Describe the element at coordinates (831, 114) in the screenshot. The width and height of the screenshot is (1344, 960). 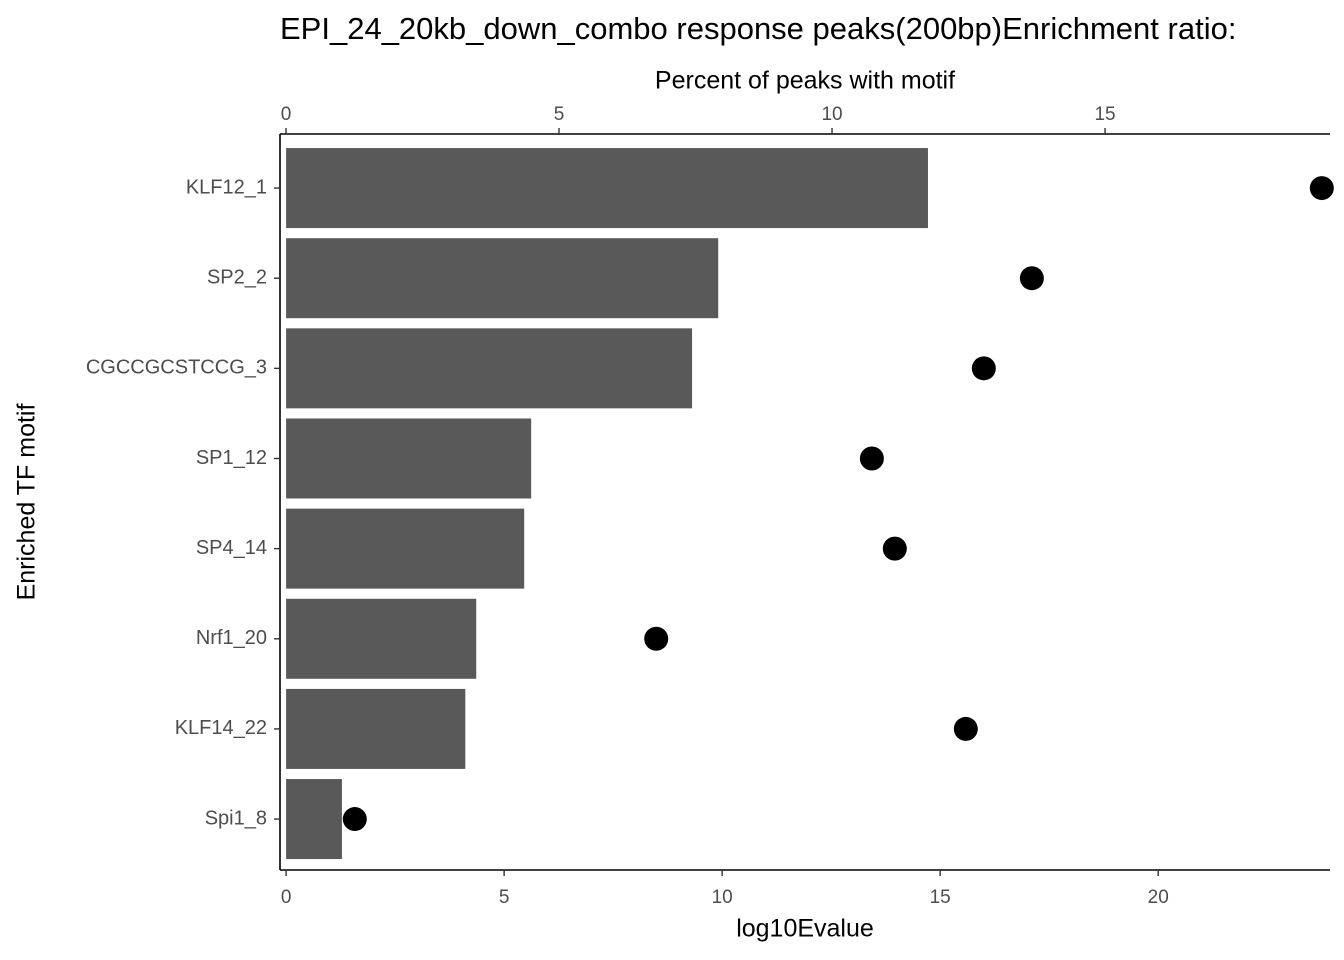
I see `x2-tick-label: 10` at that location.